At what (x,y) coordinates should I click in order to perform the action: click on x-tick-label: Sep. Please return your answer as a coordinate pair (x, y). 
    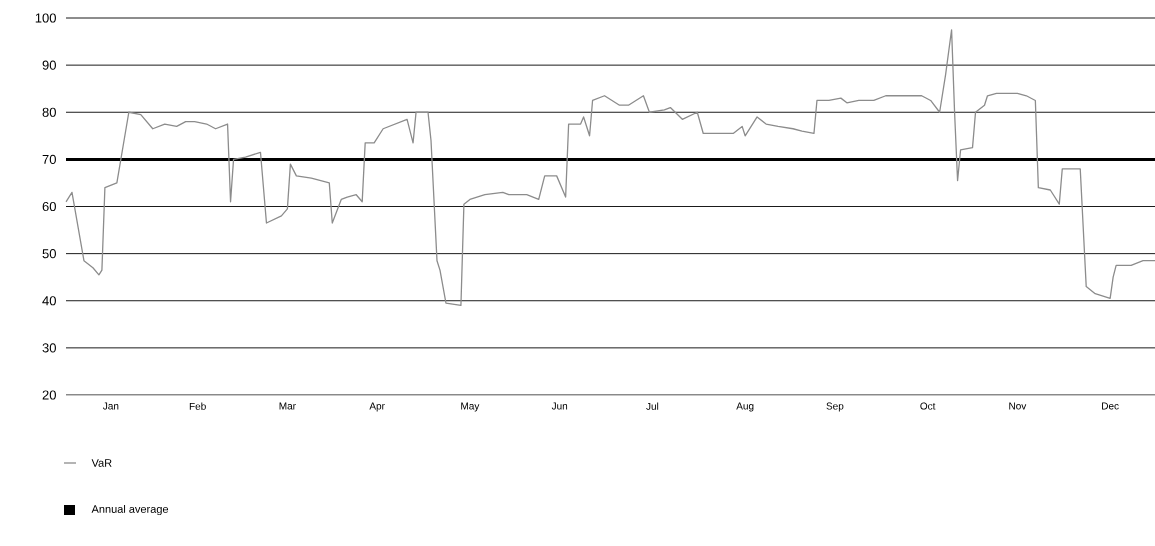
    Looking at the image, I should click on (835, 407).